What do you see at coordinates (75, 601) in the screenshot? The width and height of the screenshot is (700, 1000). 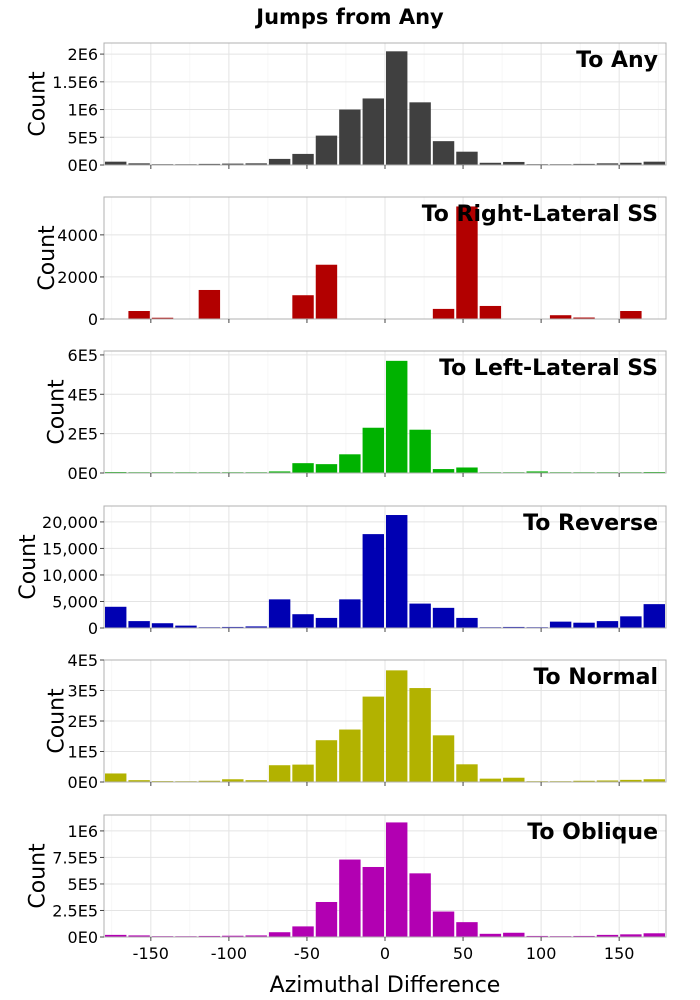 I see `y-tick-label: 5,000` at bounding box center [75, 601].